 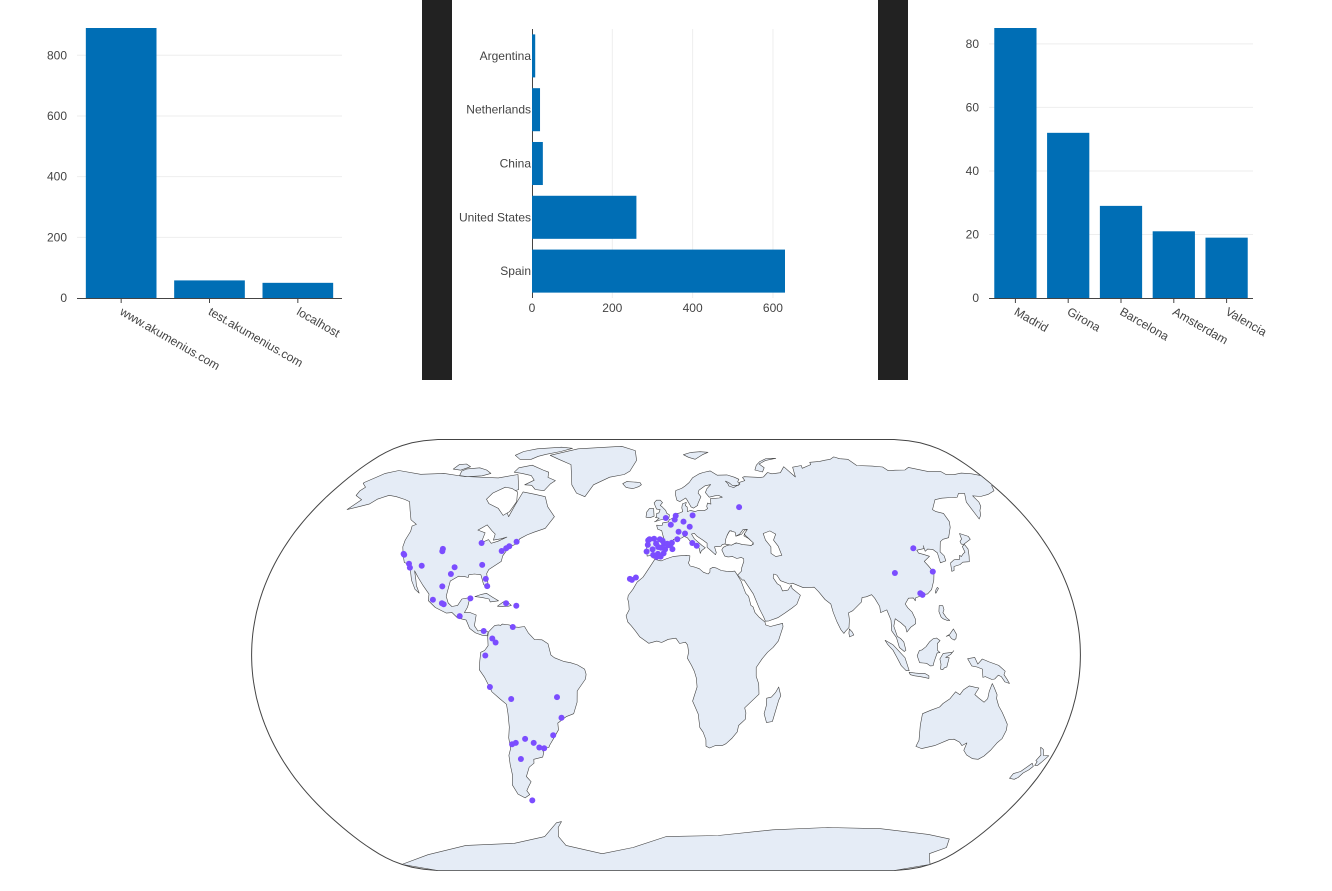 I want to click on landmass-australia, so click(x=961, y=721).